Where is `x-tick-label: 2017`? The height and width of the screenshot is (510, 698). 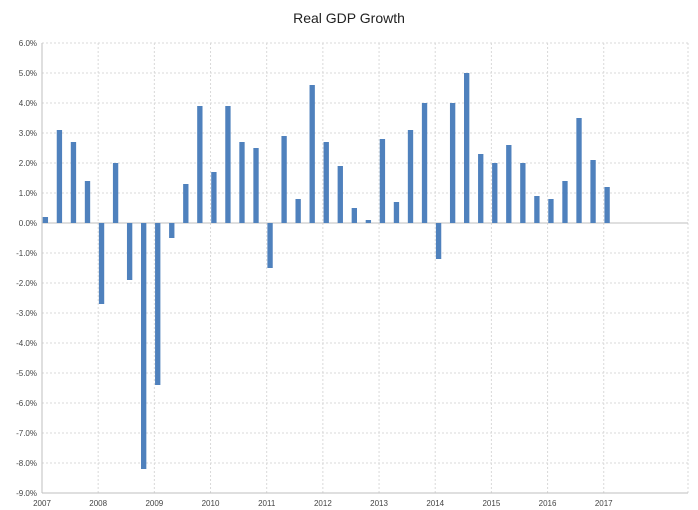
x-tick-label: 2017 is located at coordinates (604, 503).